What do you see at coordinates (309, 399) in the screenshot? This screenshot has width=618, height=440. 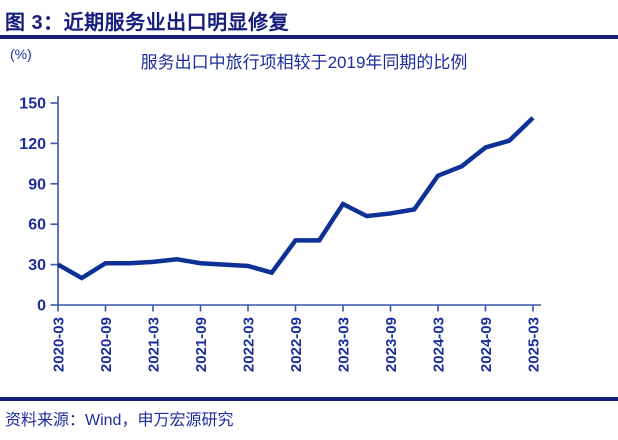 I see `footer-rule` at bounding box center [309, 399].